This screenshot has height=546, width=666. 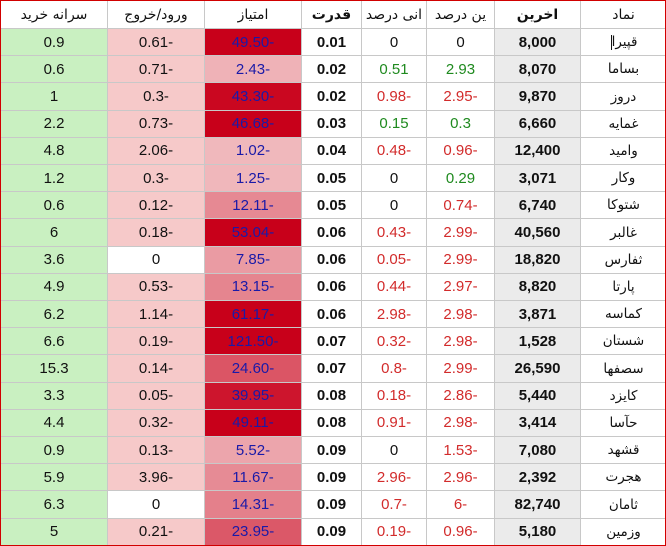 What do you see at coordinates (156, 314) in the screenshot?
I see `flow-cell: -1.14` at bounding box center [156, 314].